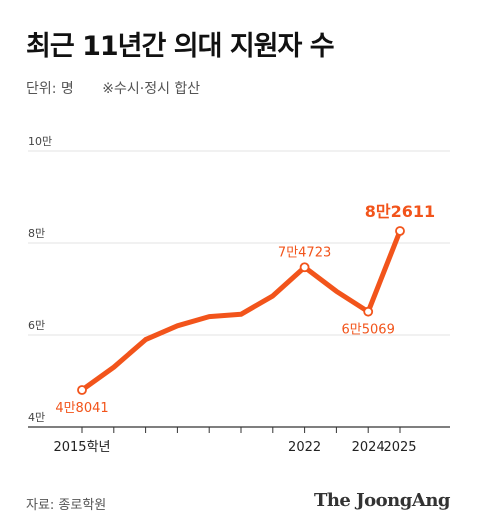 The height and width of the screenshot is (531, 480). Describe the element at coordinates (81, 447) in the screenshot. I see `x-tick-label: 2015학년` at that location.